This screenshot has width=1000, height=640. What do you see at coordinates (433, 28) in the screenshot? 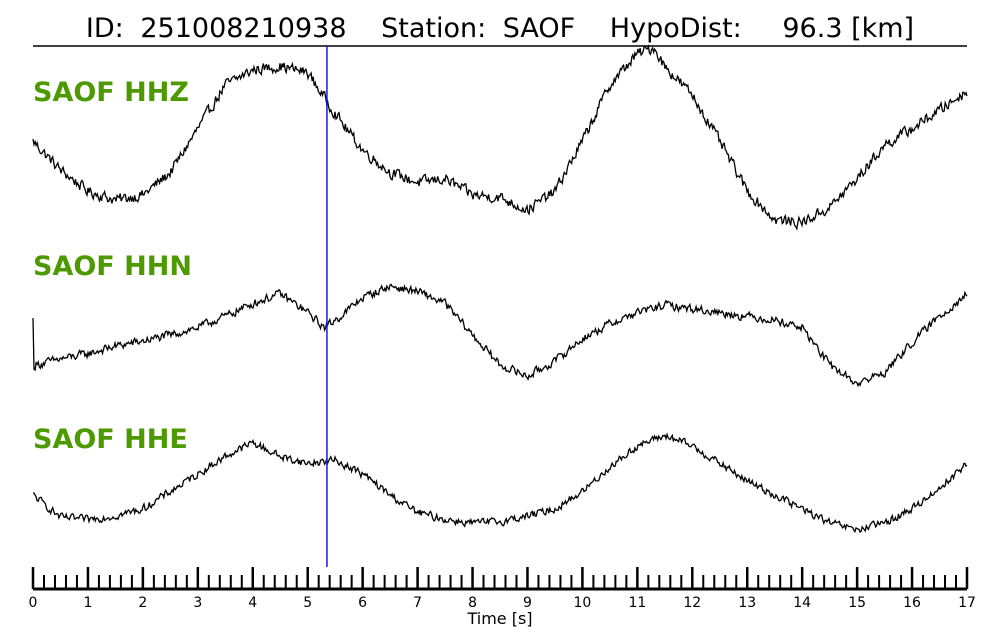
I see `station-label: Station:` at bounding box center [433, 28].